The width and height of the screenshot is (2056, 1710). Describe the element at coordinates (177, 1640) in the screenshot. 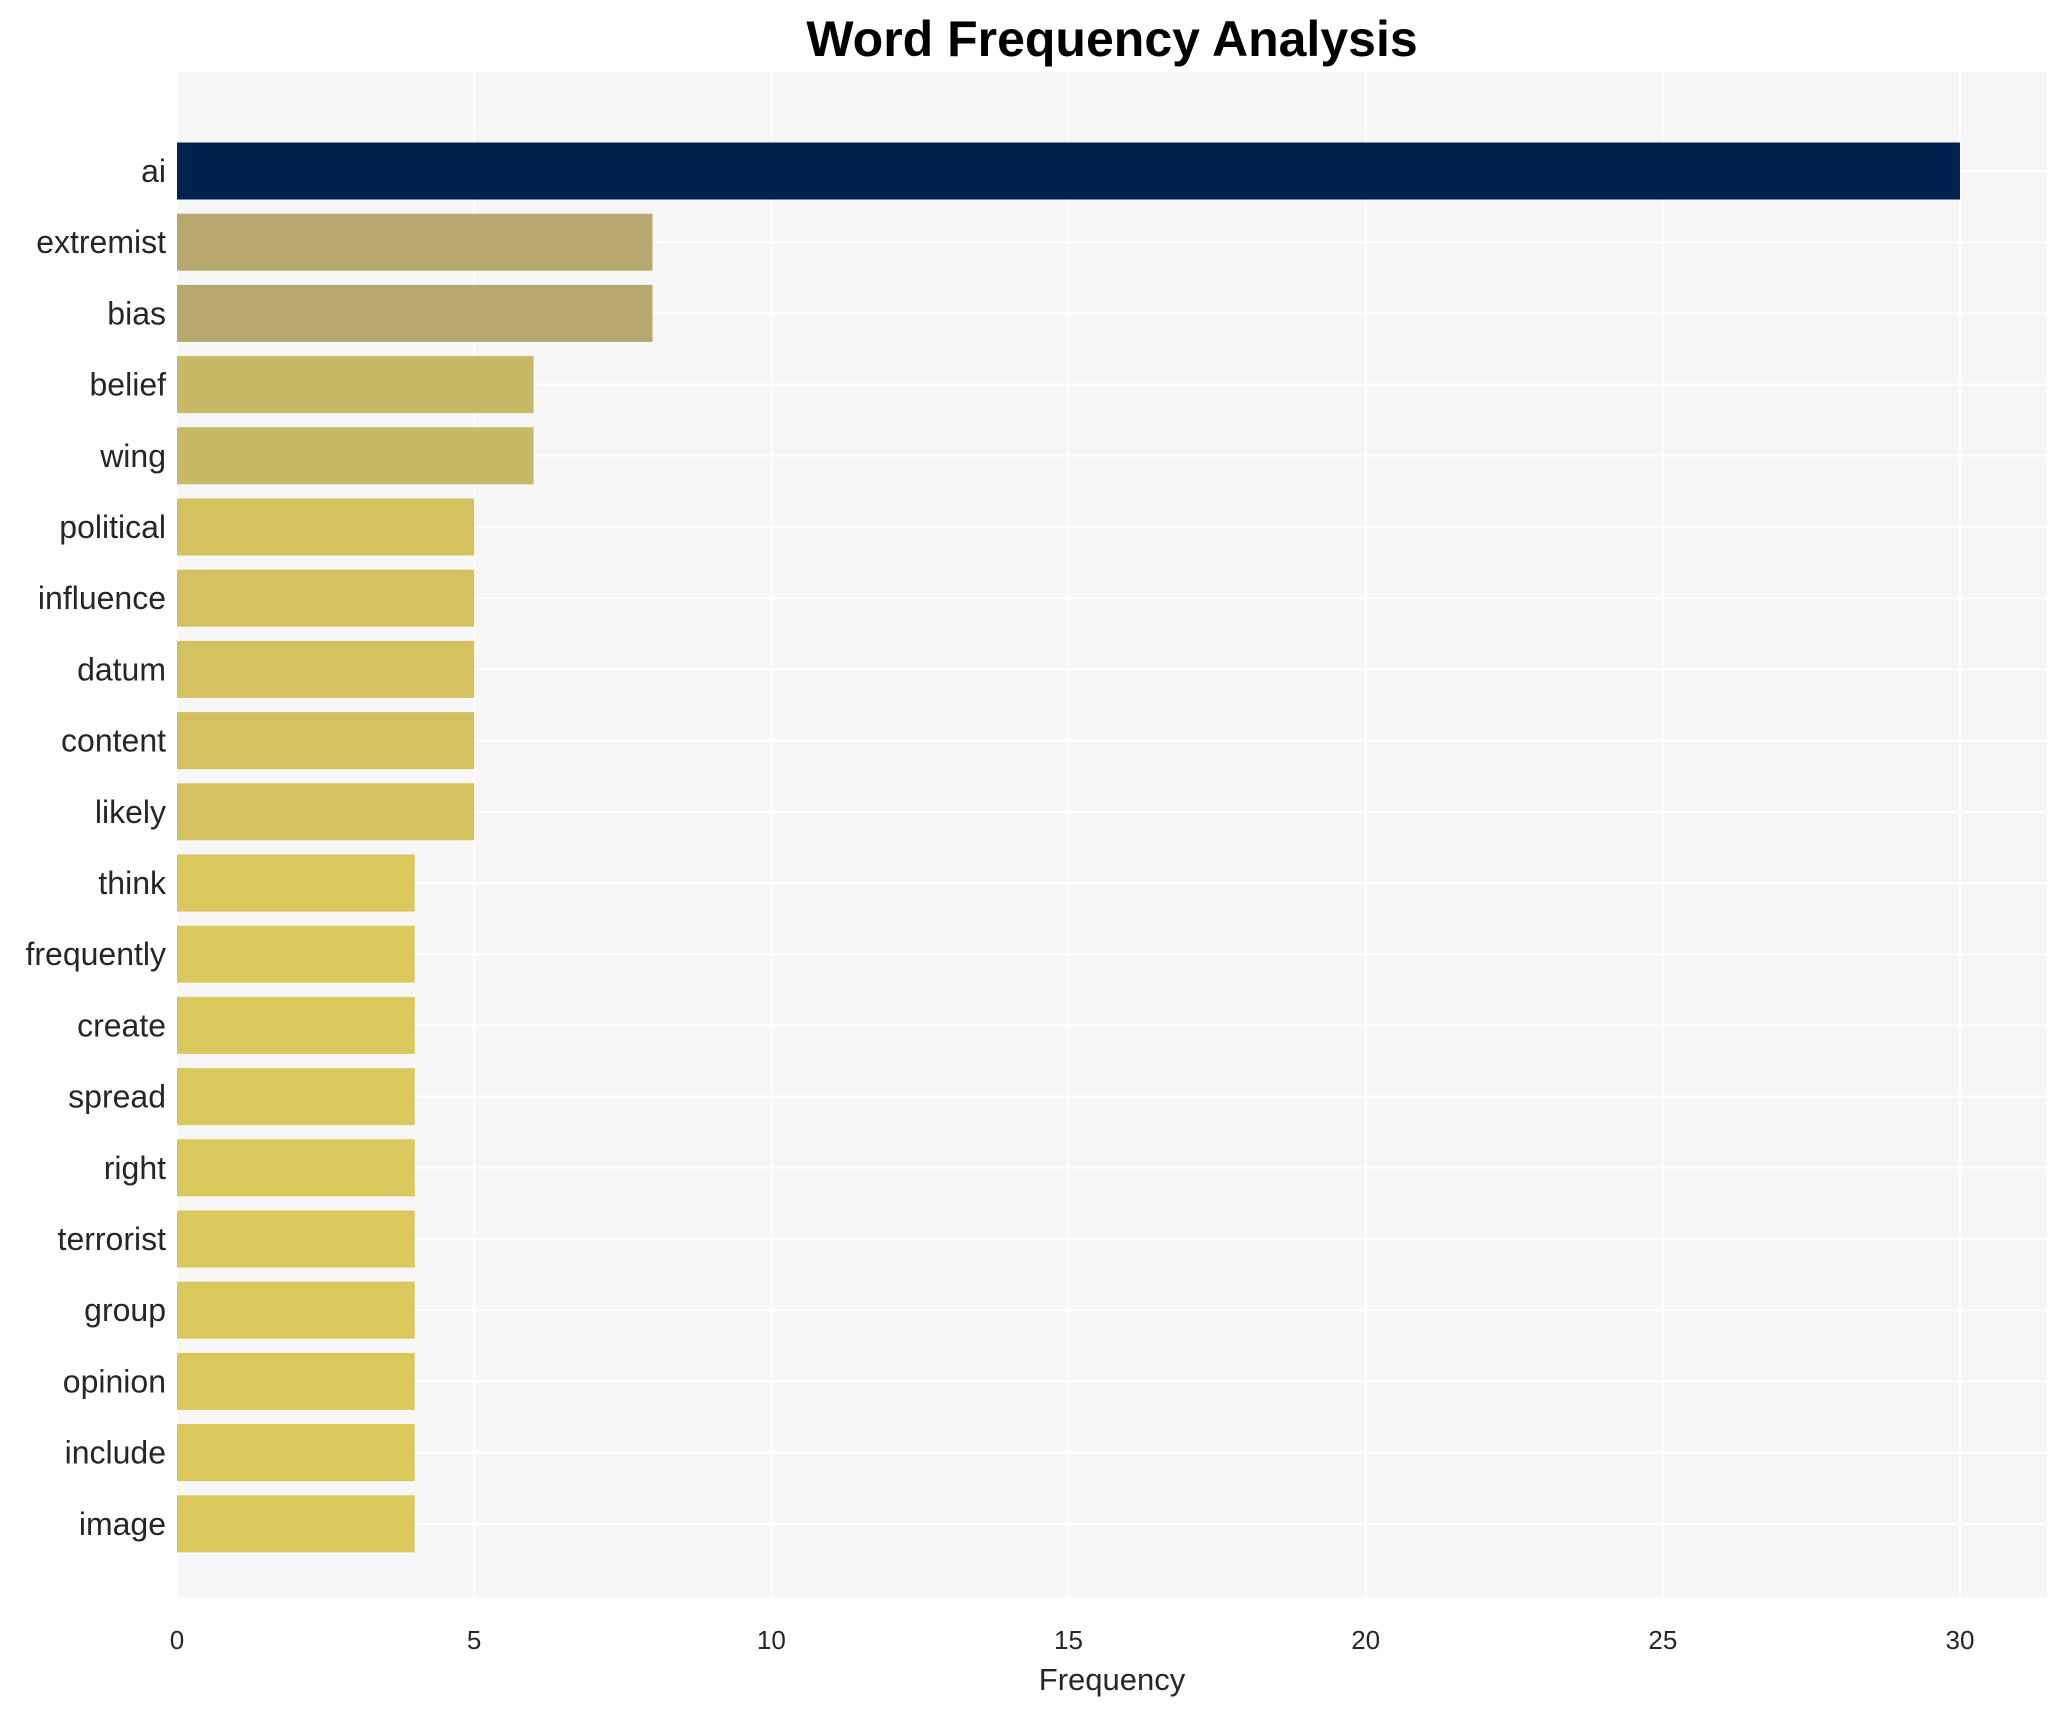

I see `x-tick-label: 0` at that location.